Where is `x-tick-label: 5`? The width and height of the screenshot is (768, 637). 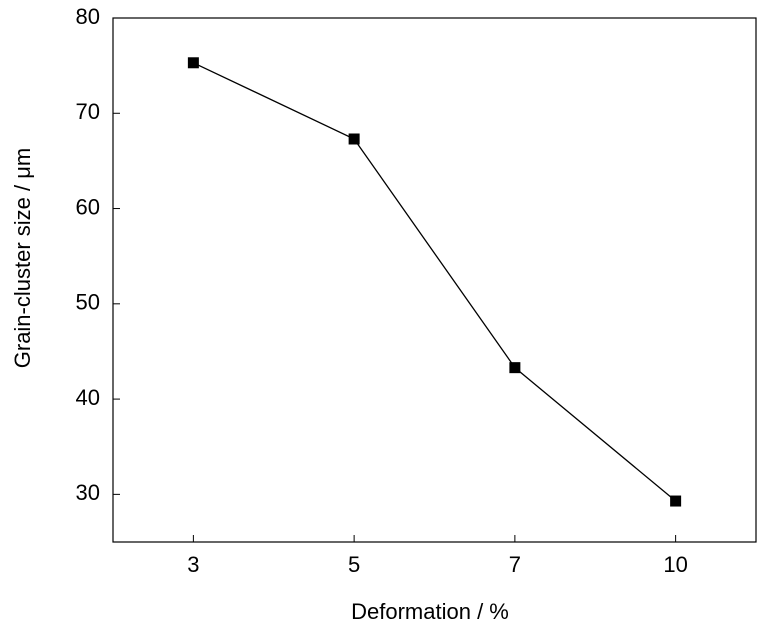 x-tick-label: 5 is located at coordinates (354, 564).